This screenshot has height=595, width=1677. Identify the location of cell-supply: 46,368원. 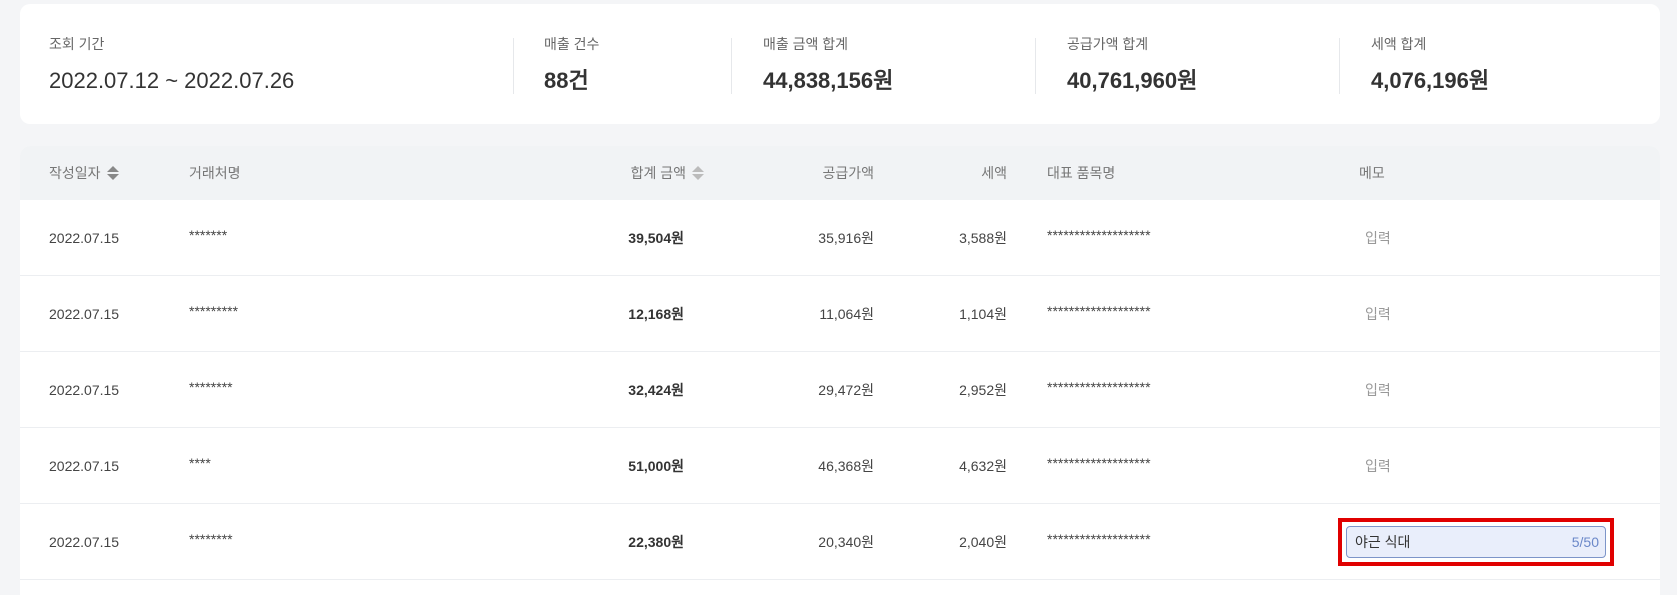
(846, 466).